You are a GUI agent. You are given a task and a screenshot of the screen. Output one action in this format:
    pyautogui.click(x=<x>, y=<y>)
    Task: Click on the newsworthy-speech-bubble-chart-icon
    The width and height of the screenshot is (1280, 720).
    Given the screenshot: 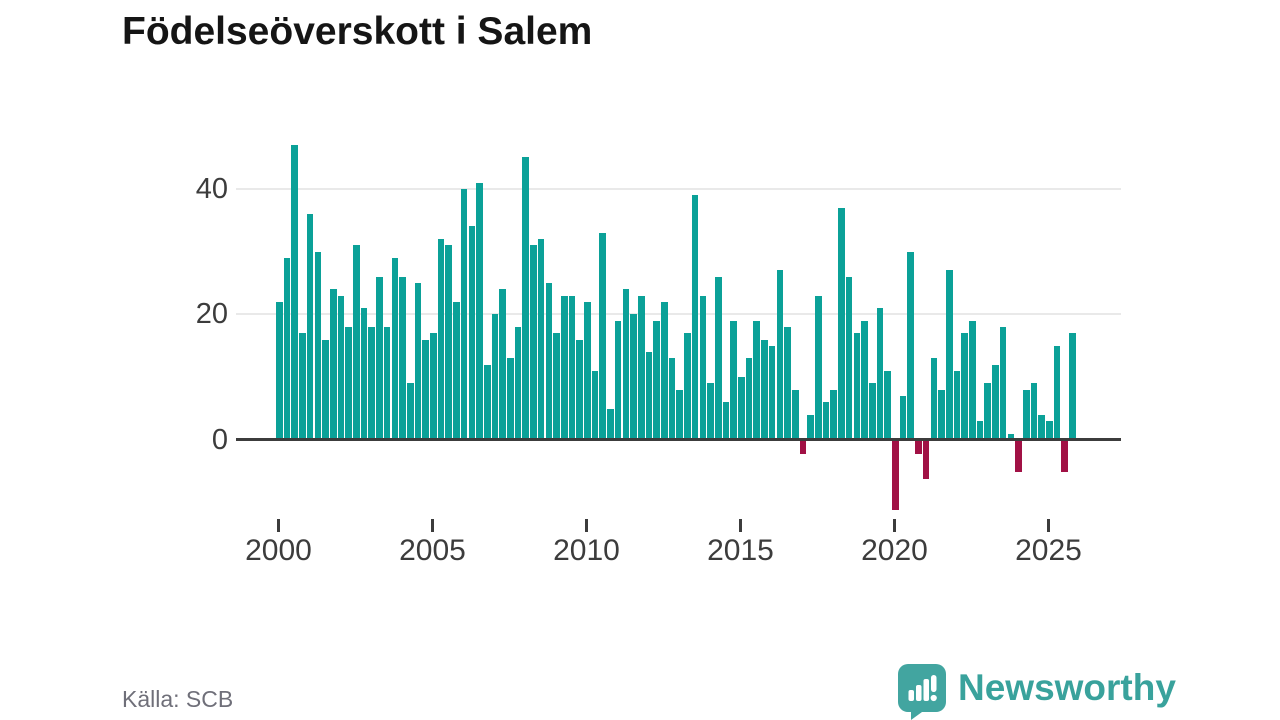 What is the action you would take?
    pyautogui.click(x=922, y=692)
    